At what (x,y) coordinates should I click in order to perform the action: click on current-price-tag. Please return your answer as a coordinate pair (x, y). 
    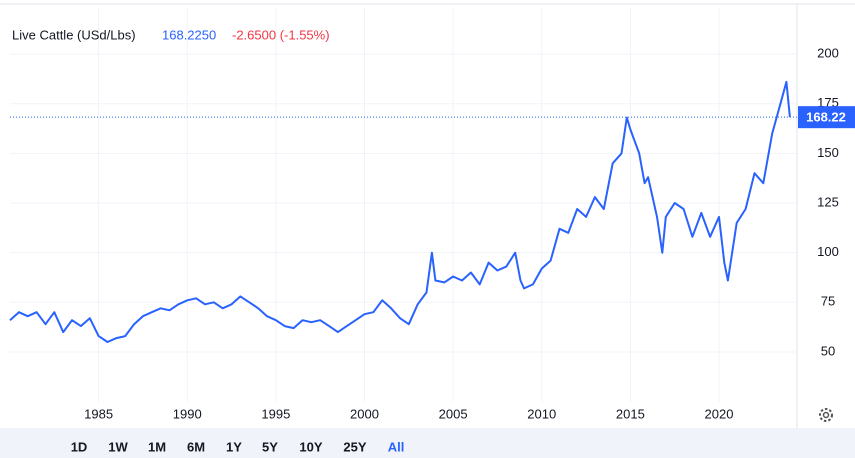
    Looking at the image, I should click on (826, 117).